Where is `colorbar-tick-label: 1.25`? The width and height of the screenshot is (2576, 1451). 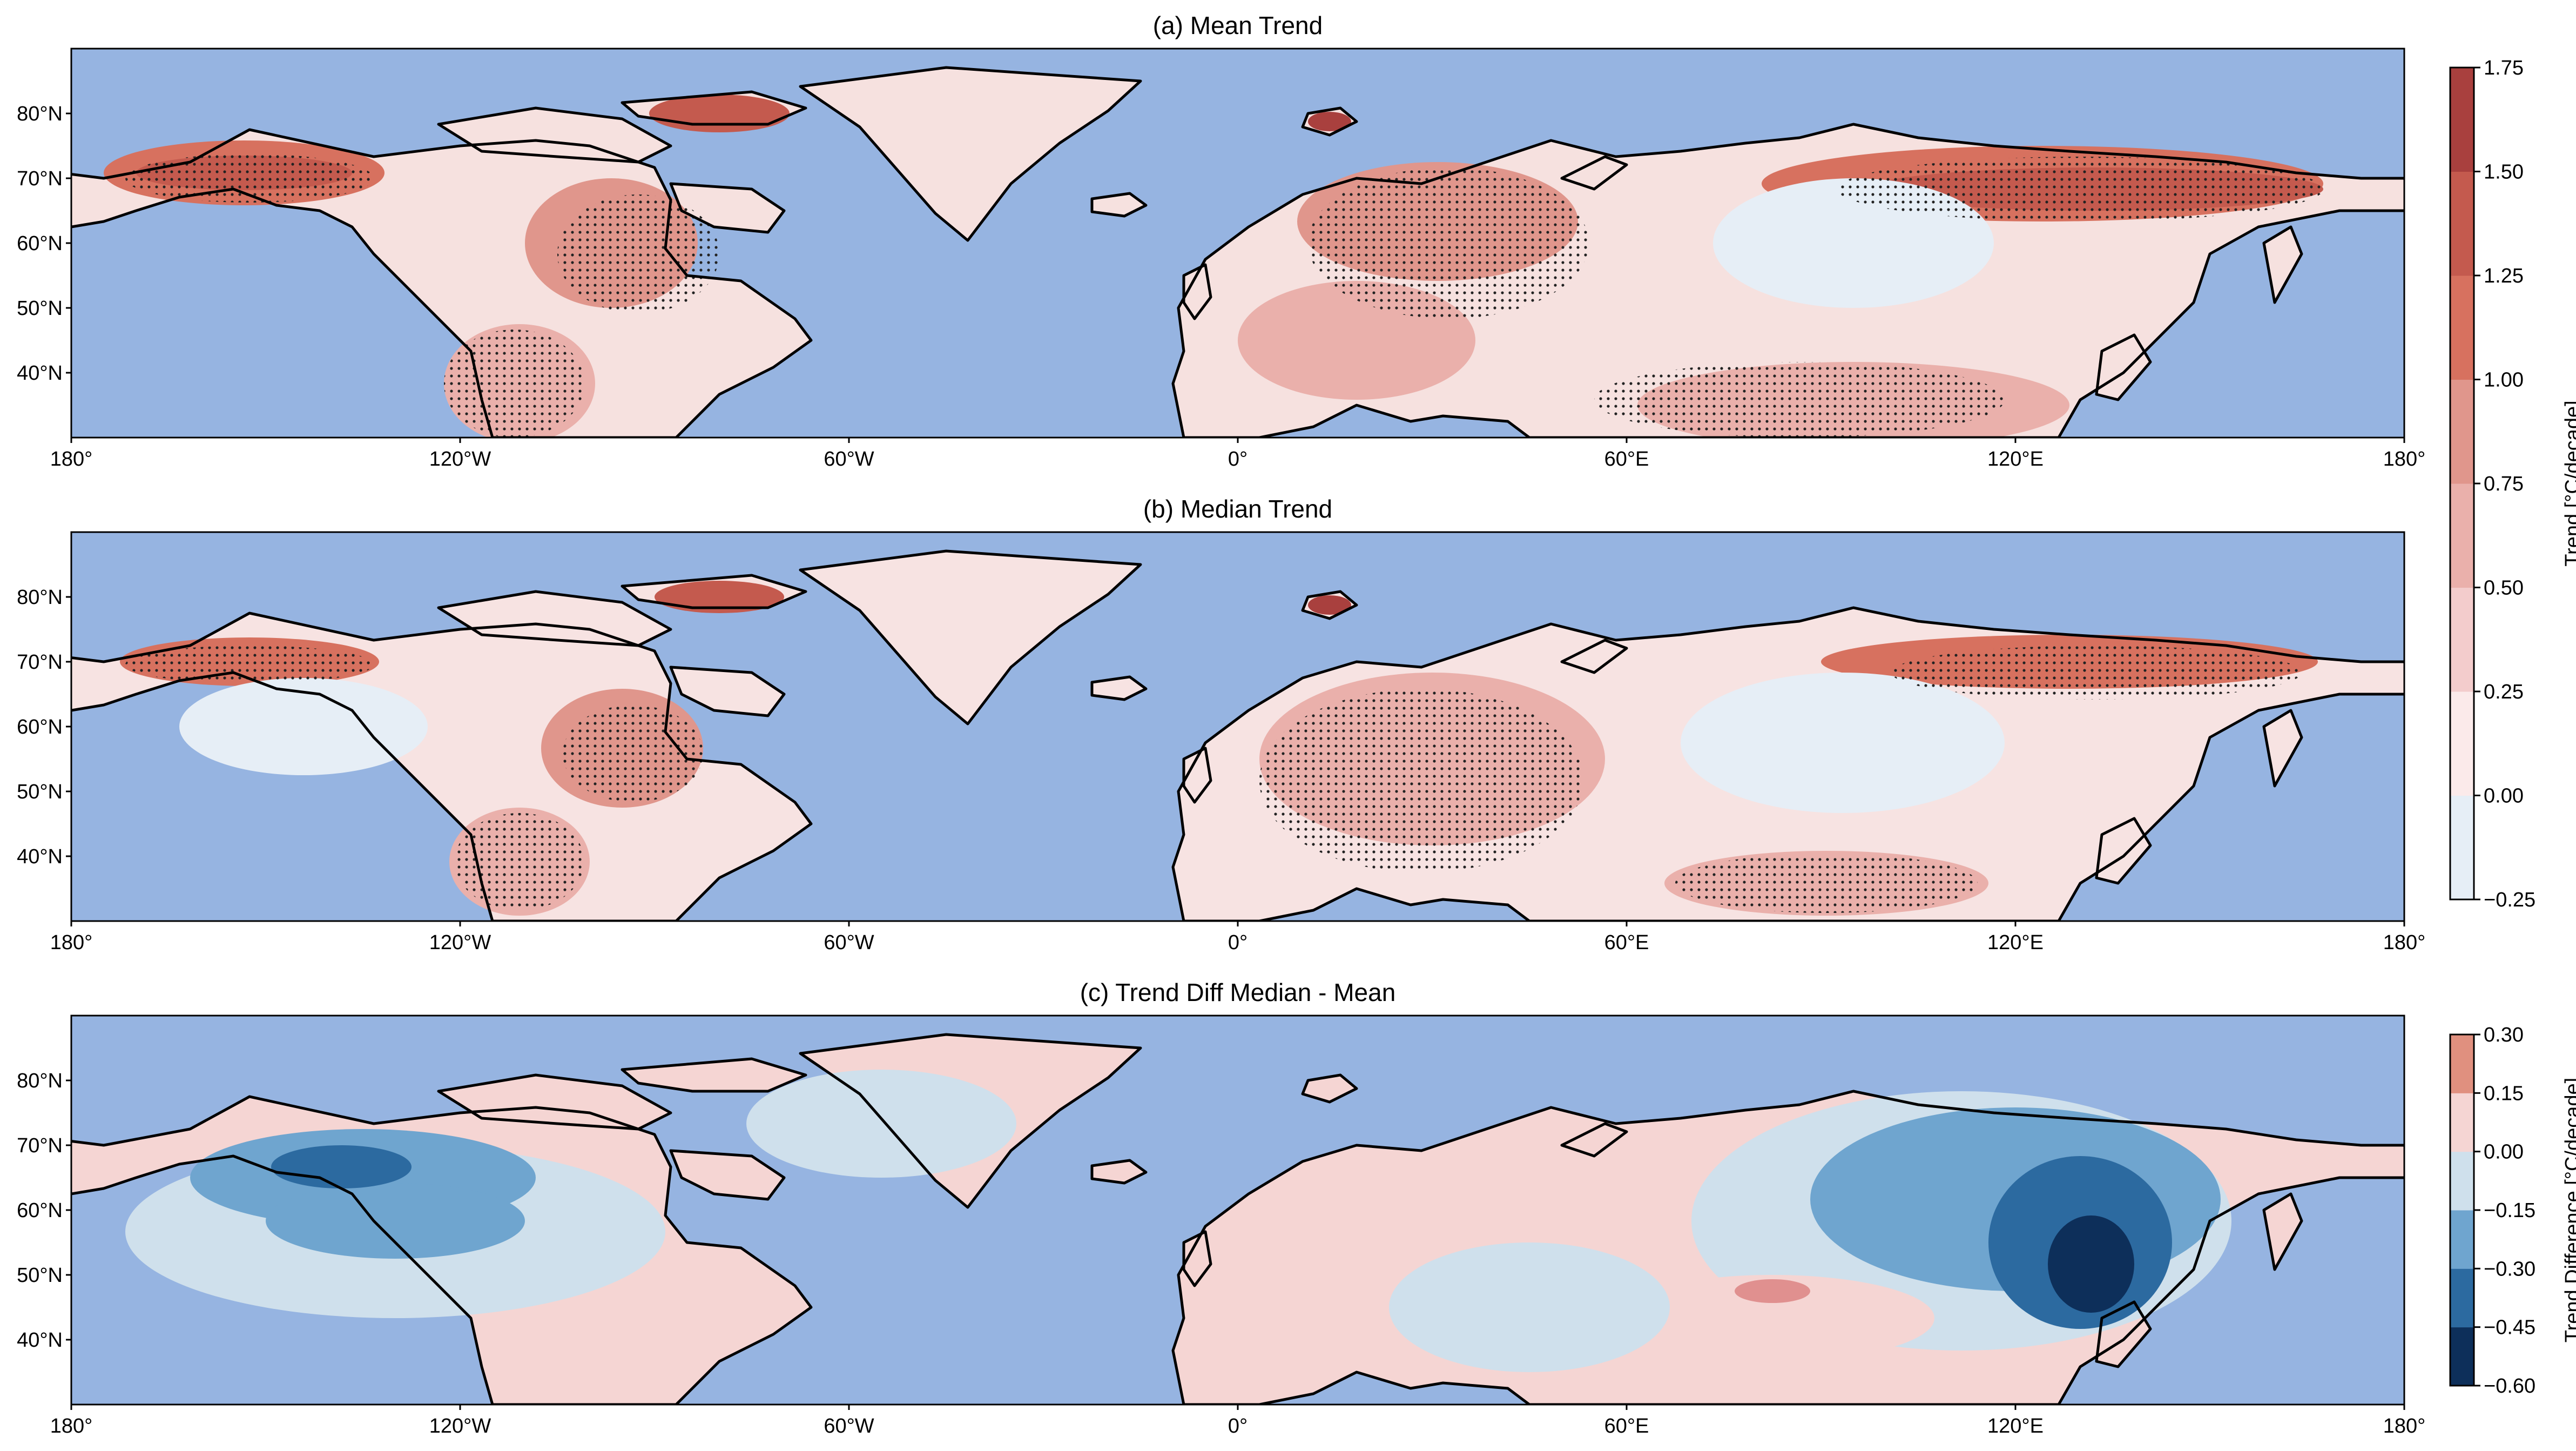
colorbar-tick-label: 1.25 is located at coordinates (2504, 276).